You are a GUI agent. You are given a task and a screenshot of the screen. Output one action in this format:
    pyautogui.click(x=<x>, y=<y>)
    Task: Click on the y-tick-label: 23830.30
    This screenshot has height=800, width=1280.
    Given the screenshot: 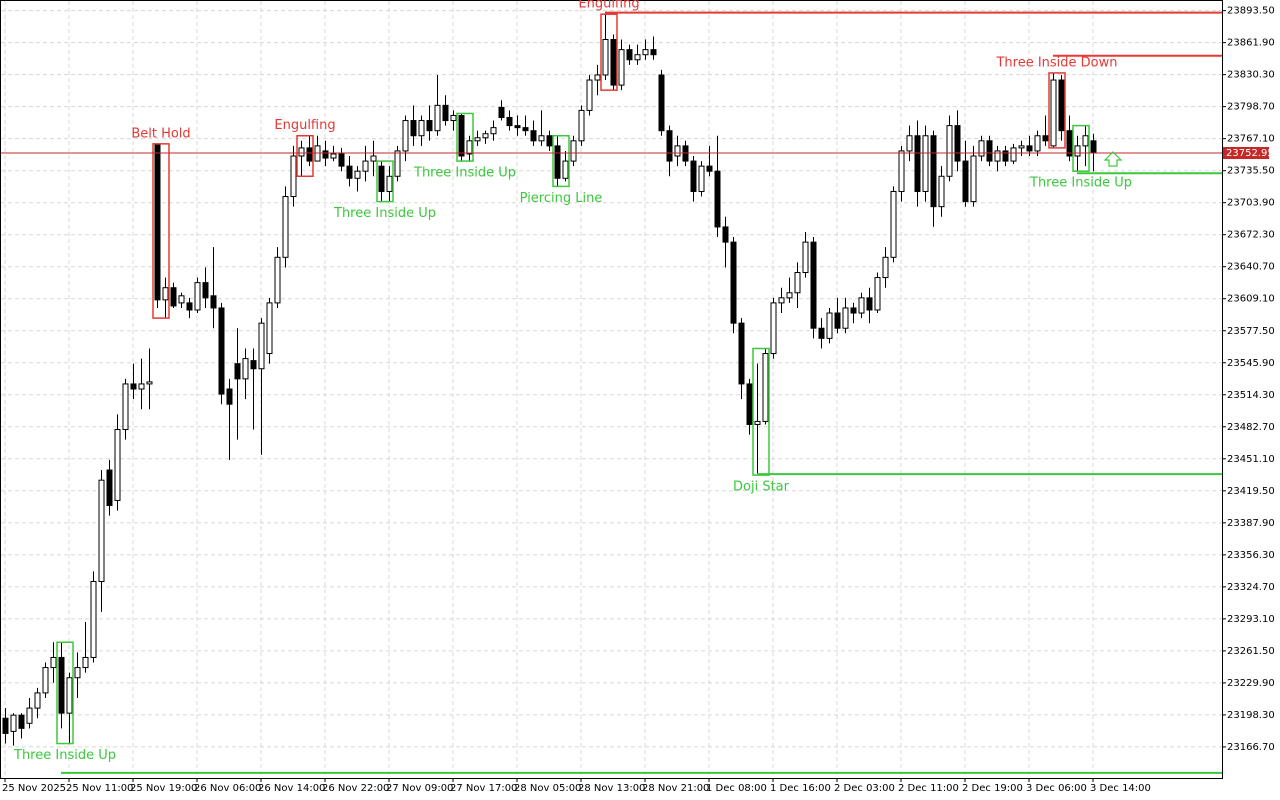 What is the action you would take?
    pyautogui.click(x=1251, y=75)
    